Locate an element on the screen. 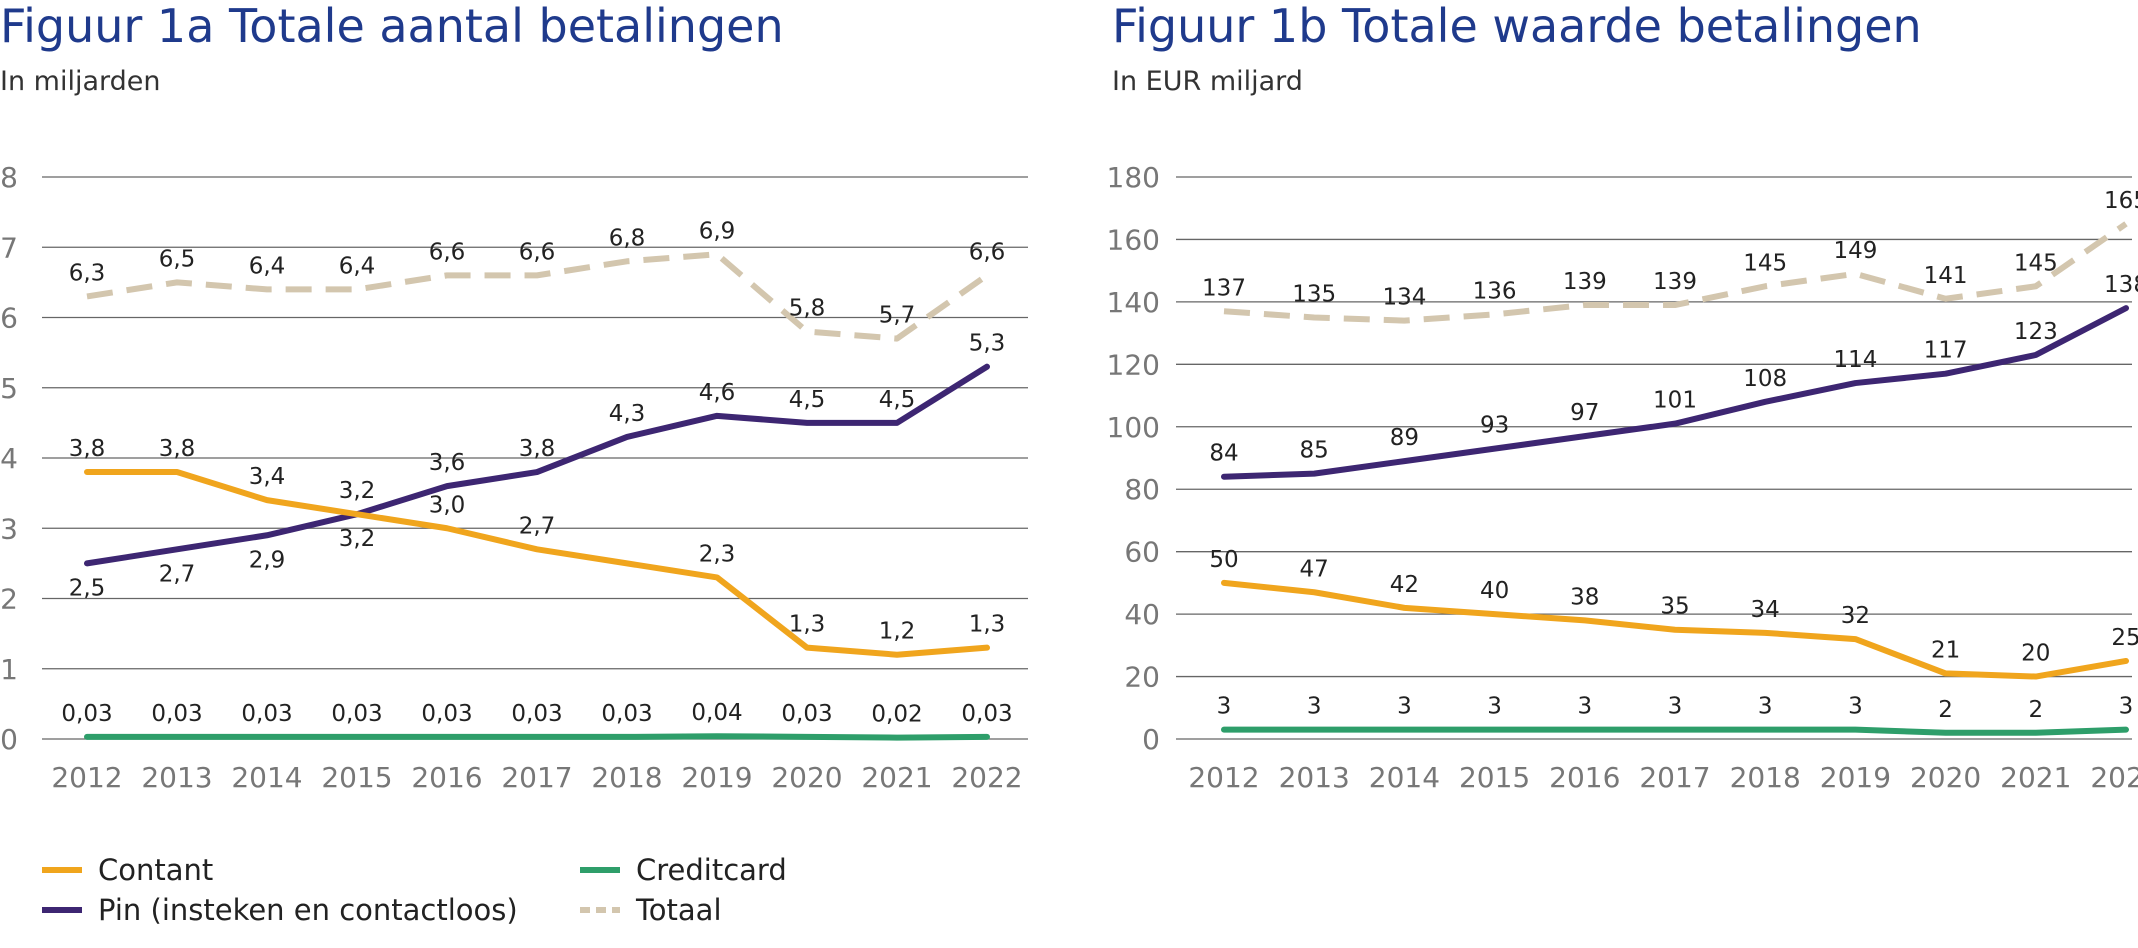 The width and height of the screenshot is (2138, 948). chart-b-series-totaal-label-2015: 136 is located at coordinates (1495, 291).